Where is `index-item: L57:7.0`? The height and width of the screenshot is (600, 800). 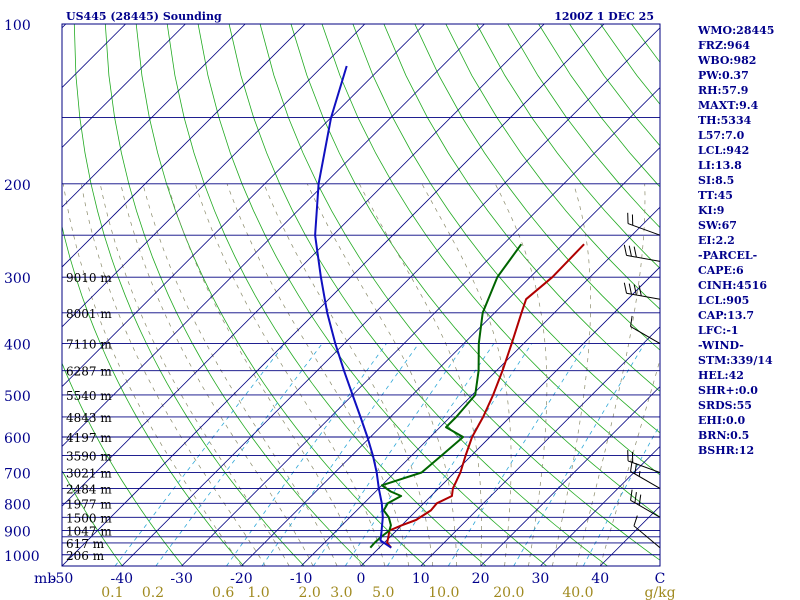
index-item: L57:7.0 is located at coordinates (721, 135).